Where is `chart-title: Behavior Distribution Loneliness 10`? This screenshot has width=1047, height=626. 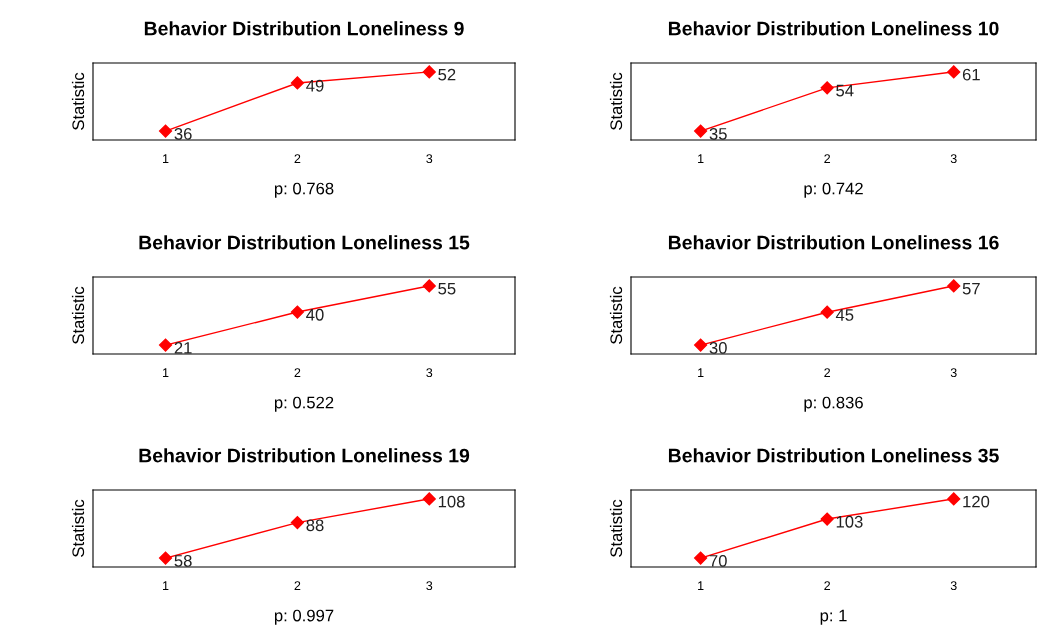 chart-title: Behavior Distribution Loneliness 10 is located at coordinates (833, 28).